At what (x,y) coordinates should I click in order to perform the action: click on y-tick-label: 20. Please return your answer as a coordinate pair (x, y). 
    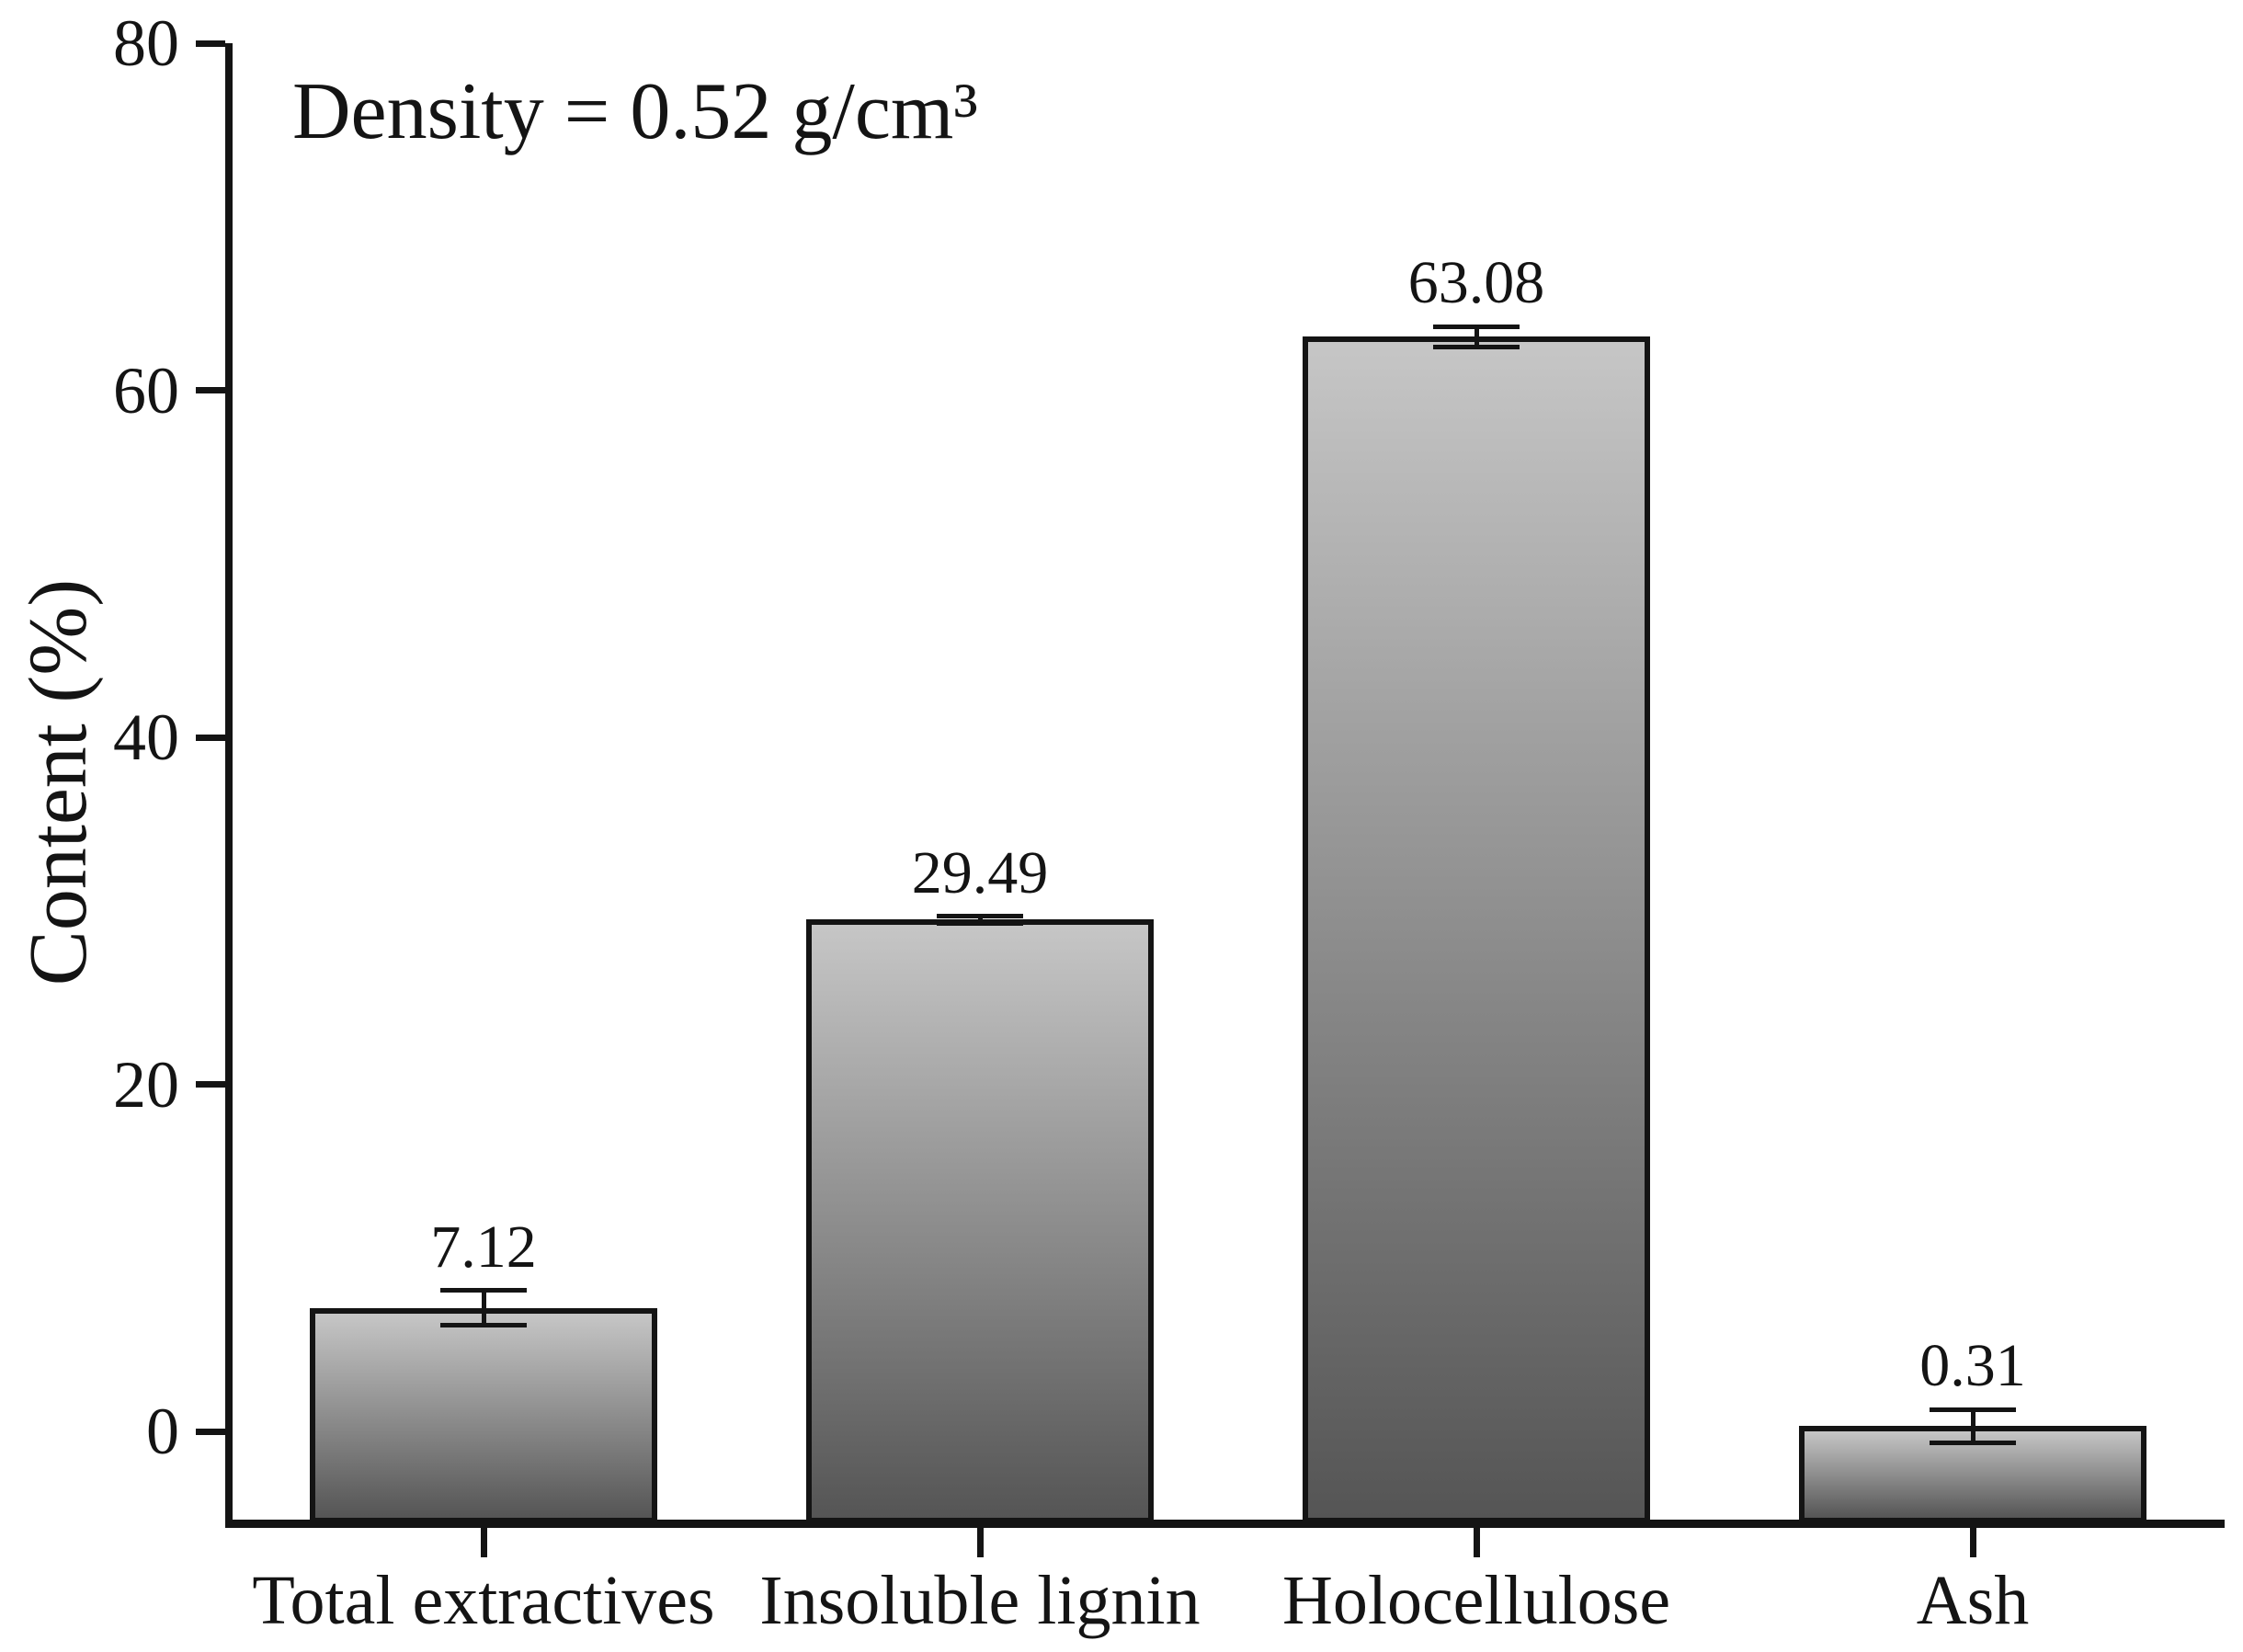
    Looking at the image, I should click on (146, 1084).